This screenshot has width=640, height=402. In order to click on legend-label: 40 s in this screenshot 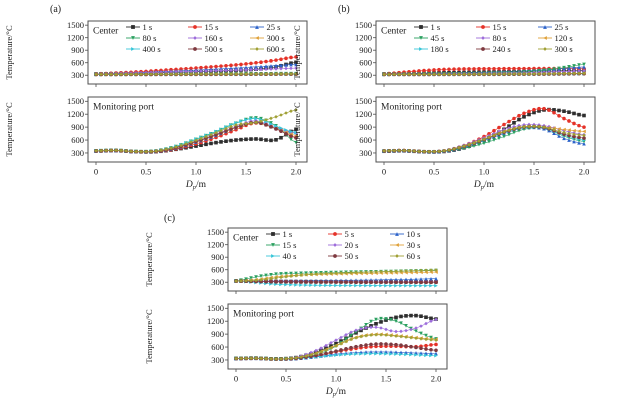, I will do `click(290, 256)`.